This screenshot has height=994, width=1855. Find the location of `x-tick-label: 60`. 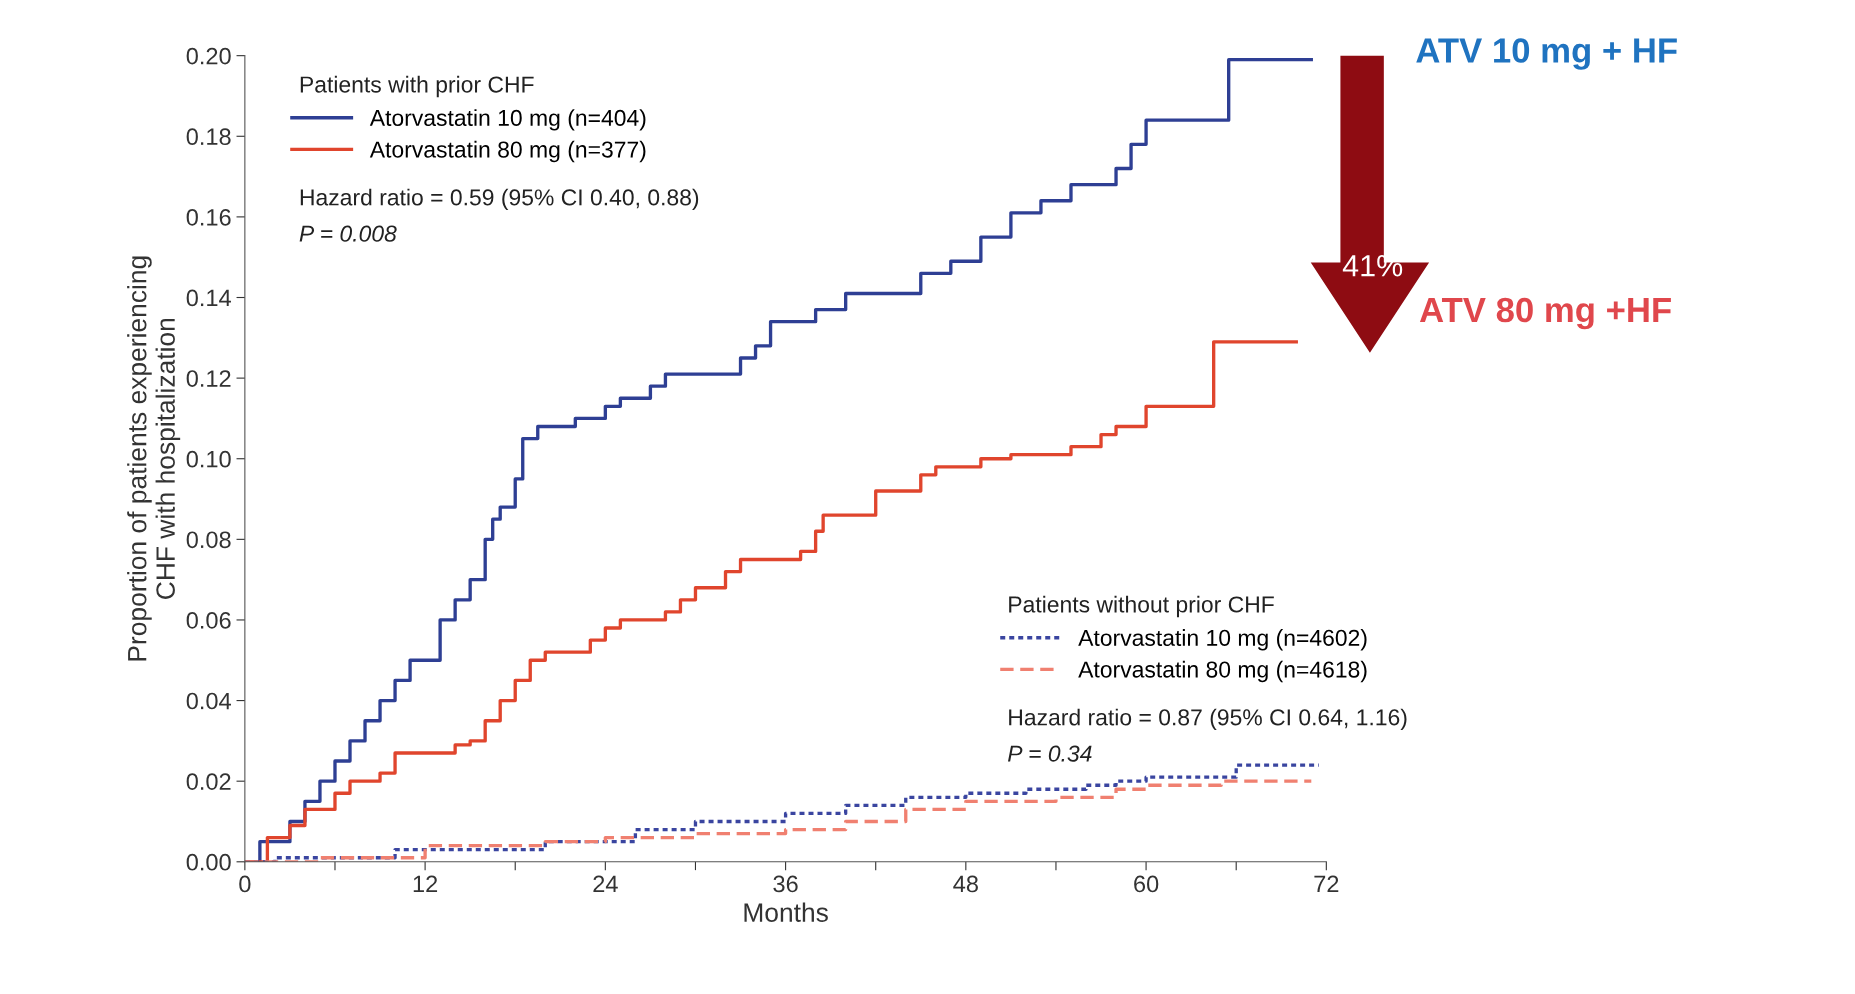

x-tick-label: 60 is located at coordinates (1146, 884).